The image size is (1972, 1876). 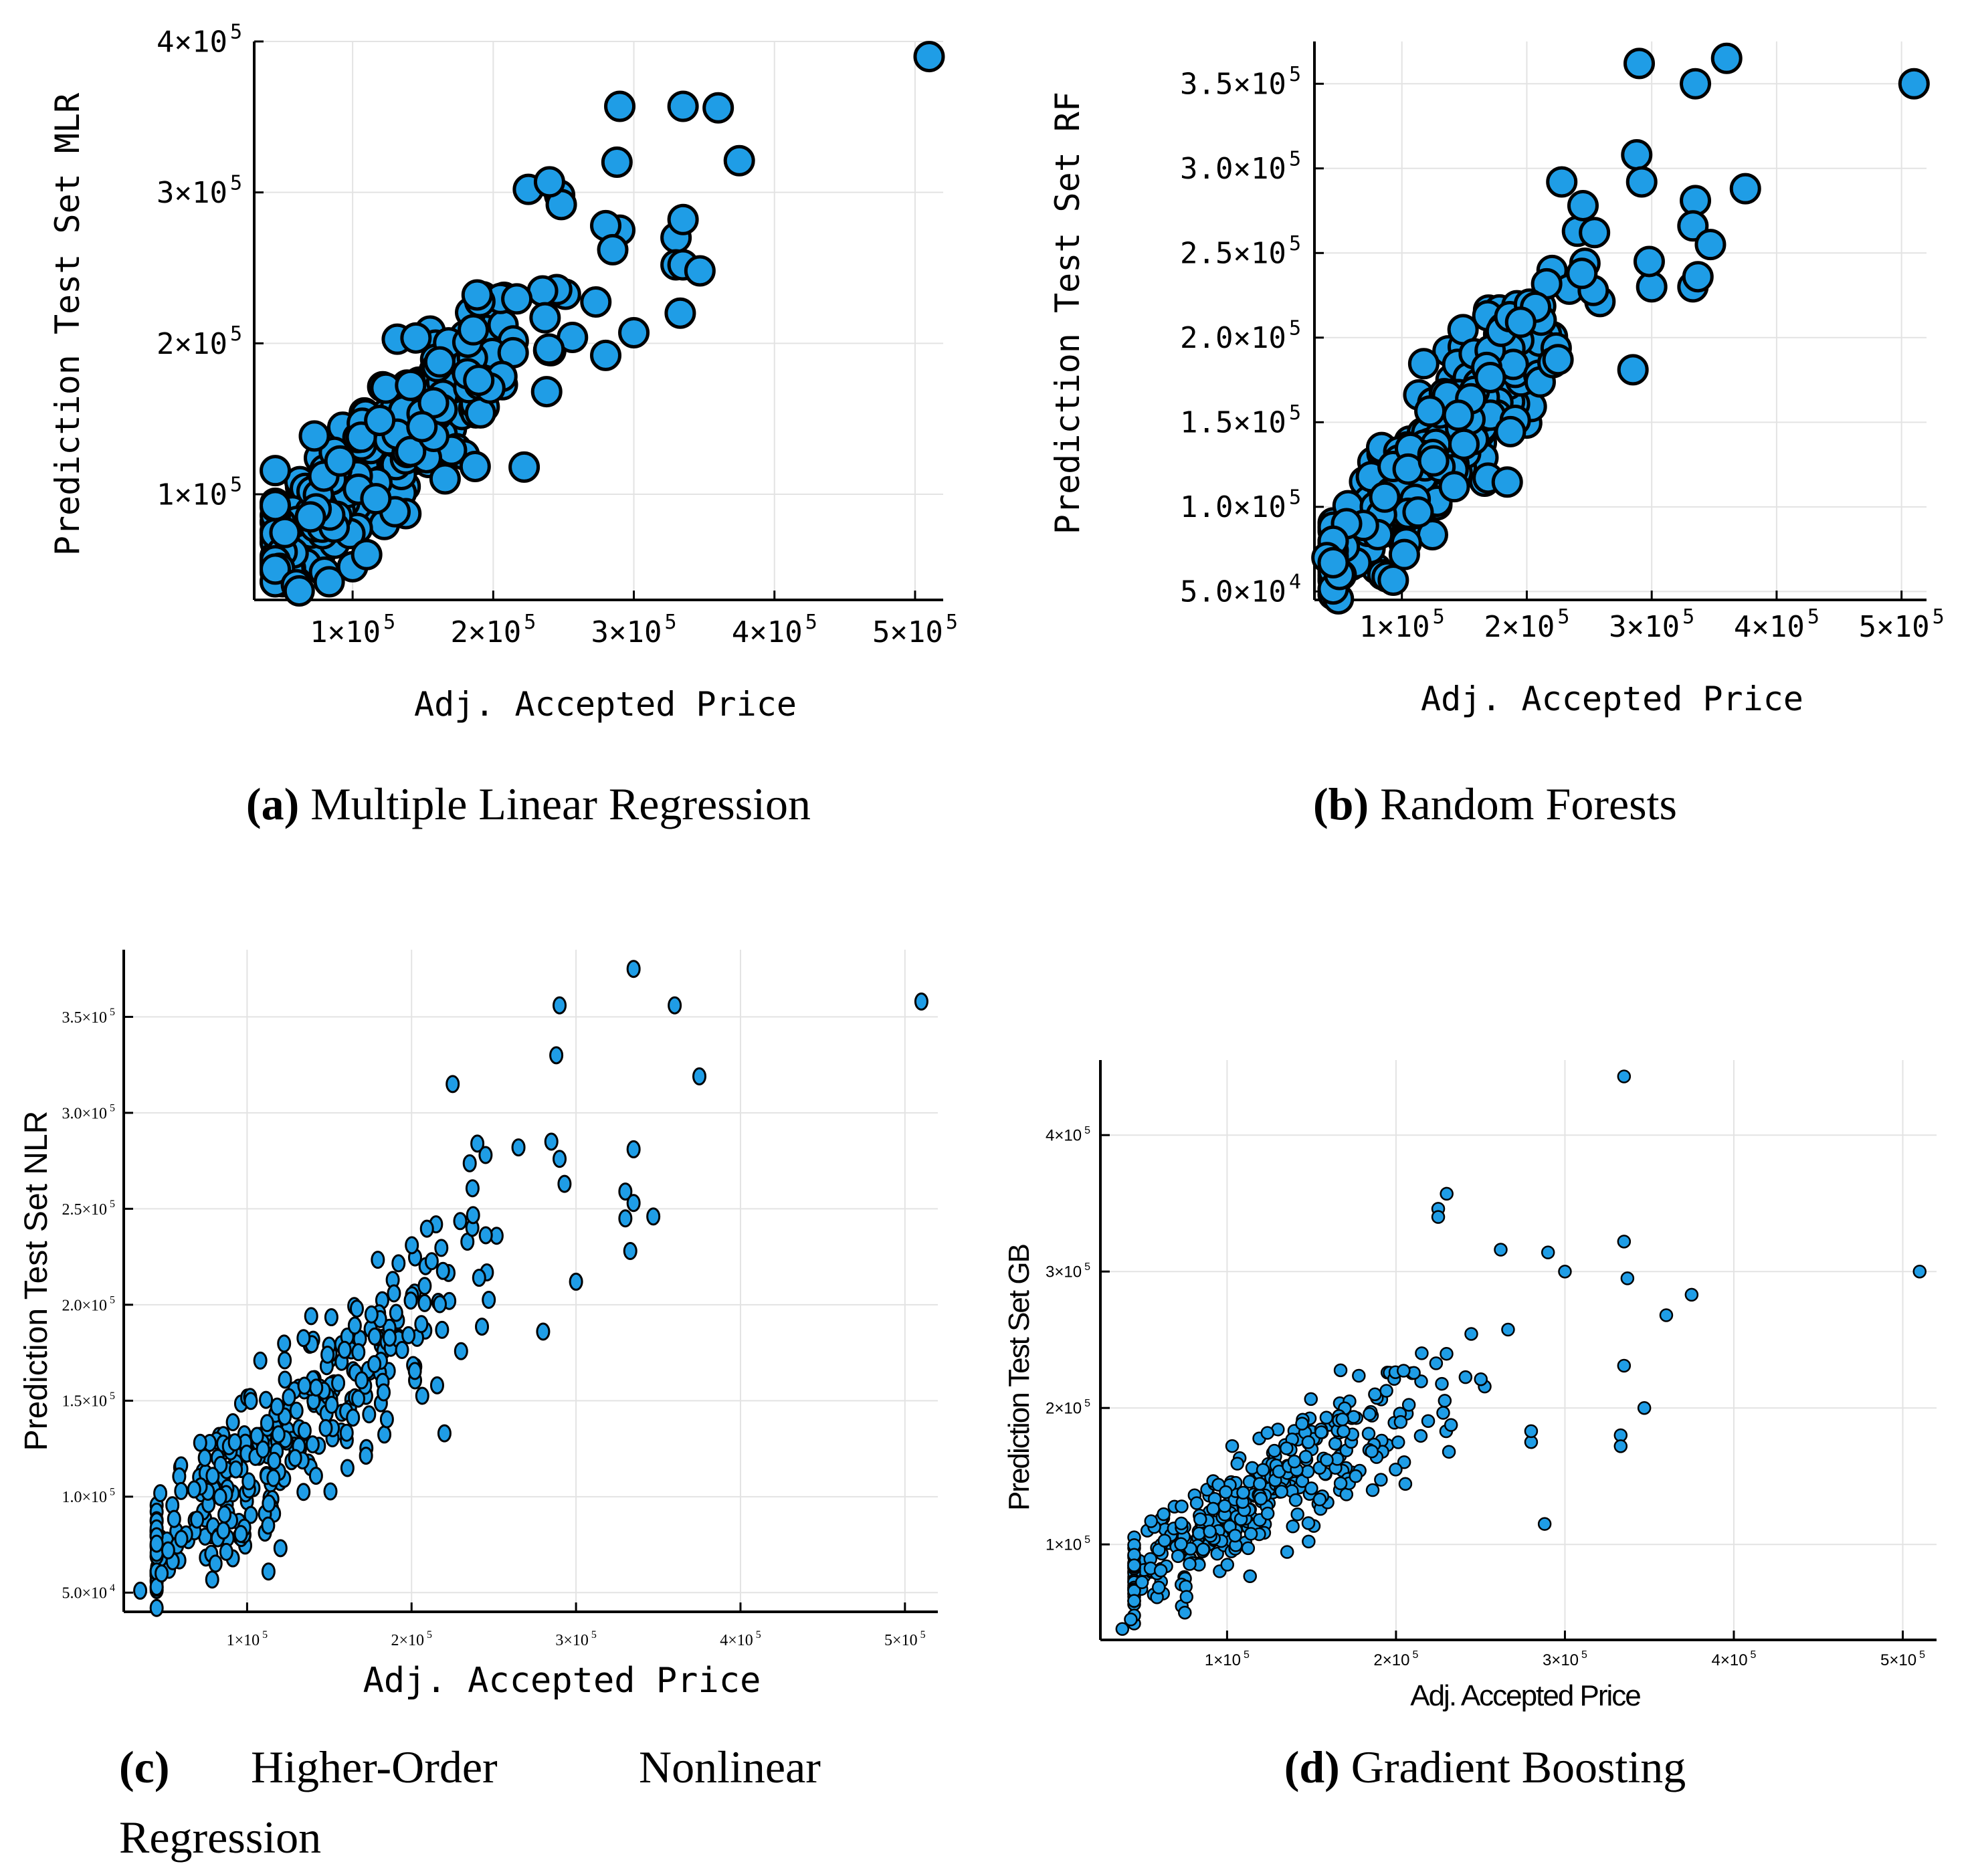 I want to click on panel-c-xtick-label-0: 1×10 5, so click(x=247, y=1639).